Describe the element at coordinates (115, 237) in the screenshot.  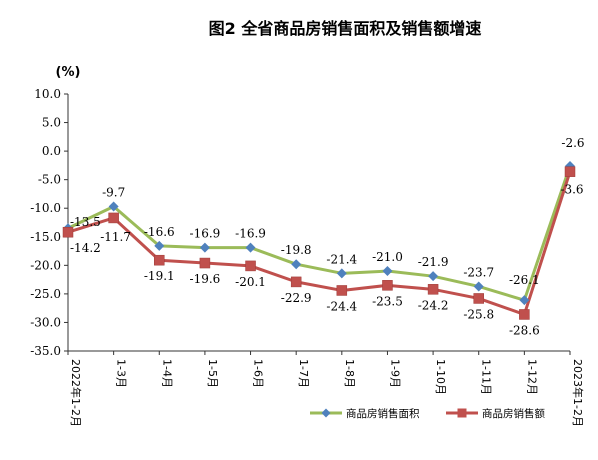
I see `data-label-series-2: -11.7` at that location.